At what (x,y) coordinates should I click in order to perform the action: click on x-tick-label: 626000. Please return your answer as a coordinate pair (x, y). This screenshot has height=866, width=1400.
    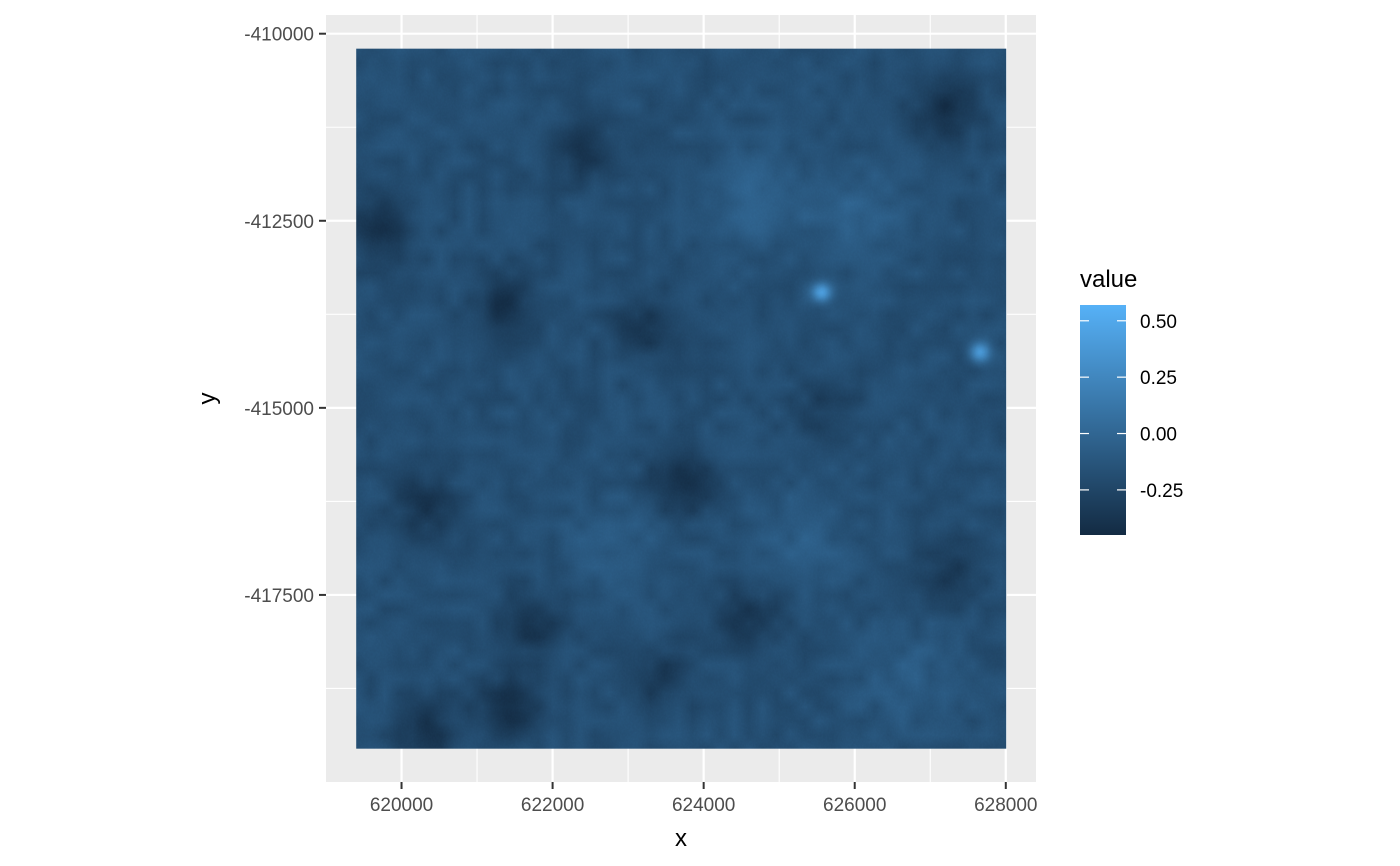
    Looking at the image, I should click on (854, 805).